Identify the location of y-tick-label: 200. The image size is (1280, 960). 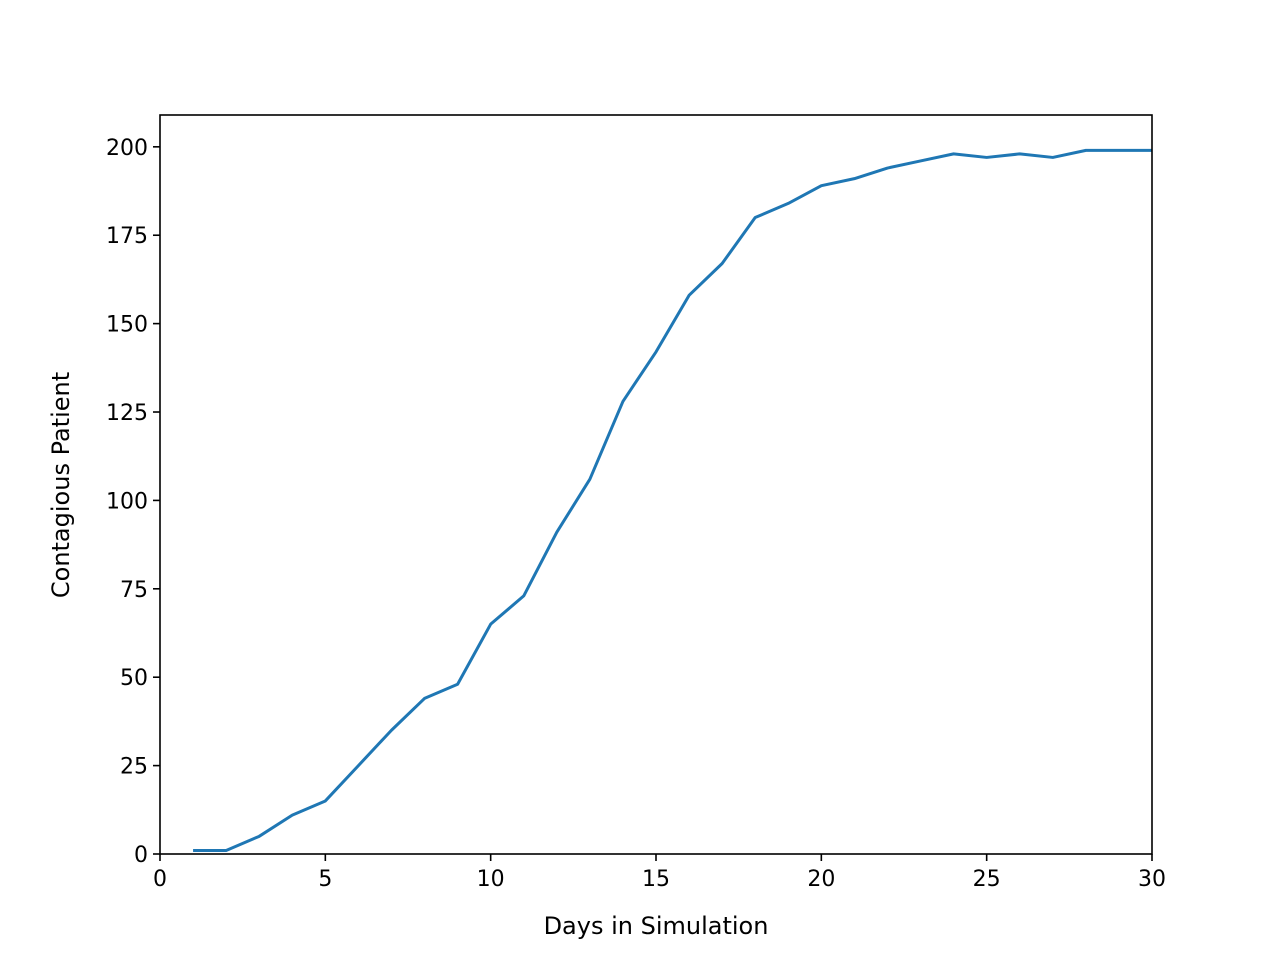
(127, 148).